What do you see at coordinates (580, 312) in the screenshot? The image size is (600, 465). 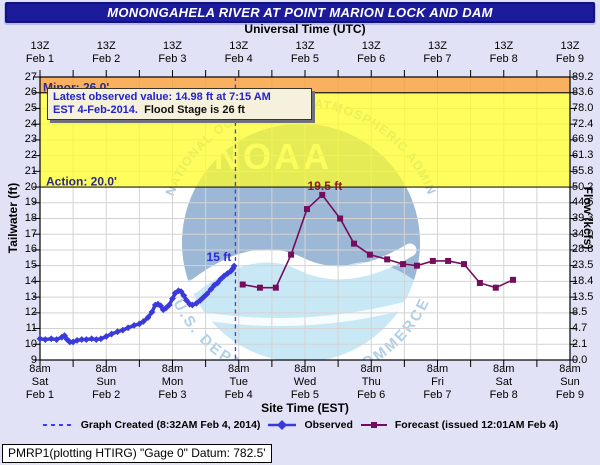 I see `right-tick-label: 8.5` at bounding box center [580, 312].